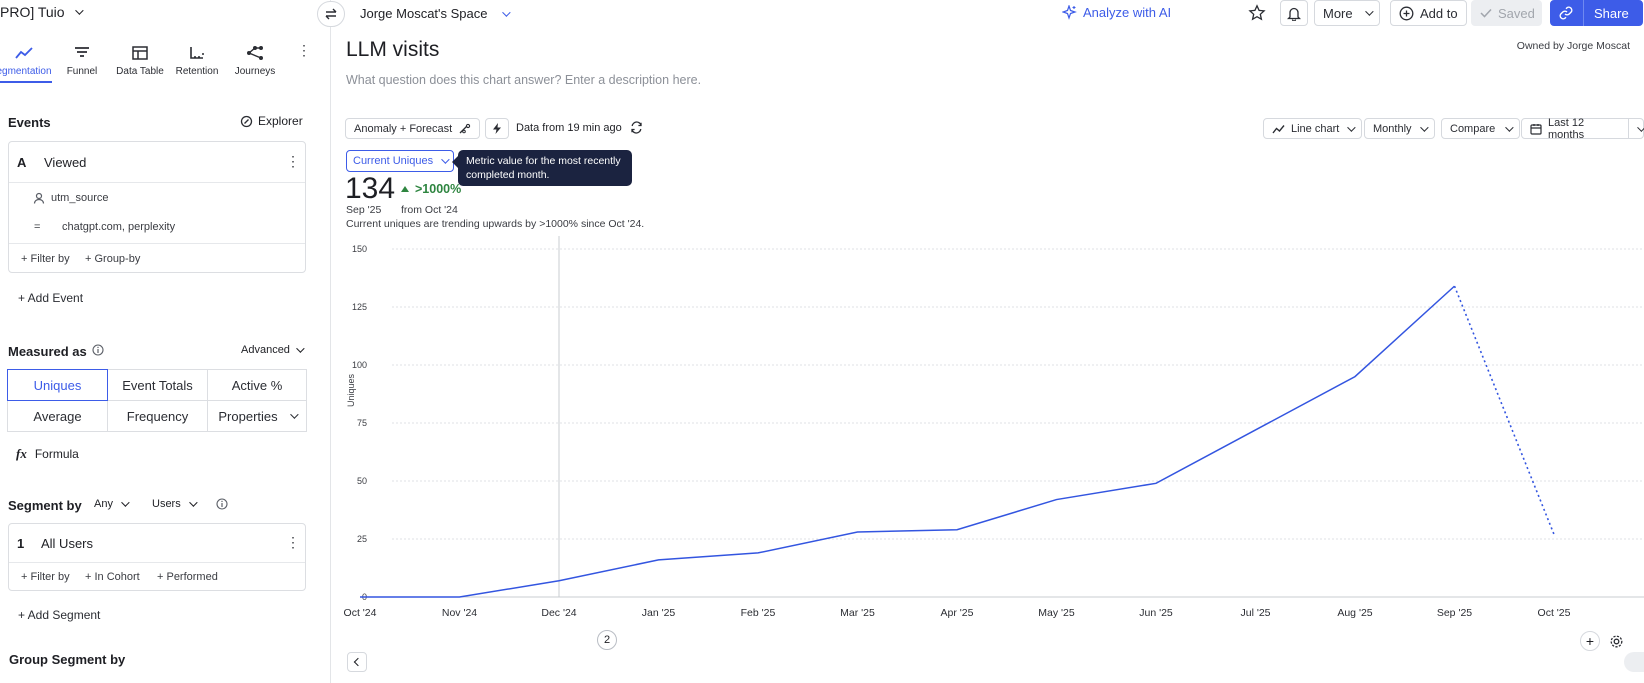  I want to click on measure-active-percent: Active %, so click(257, 385).